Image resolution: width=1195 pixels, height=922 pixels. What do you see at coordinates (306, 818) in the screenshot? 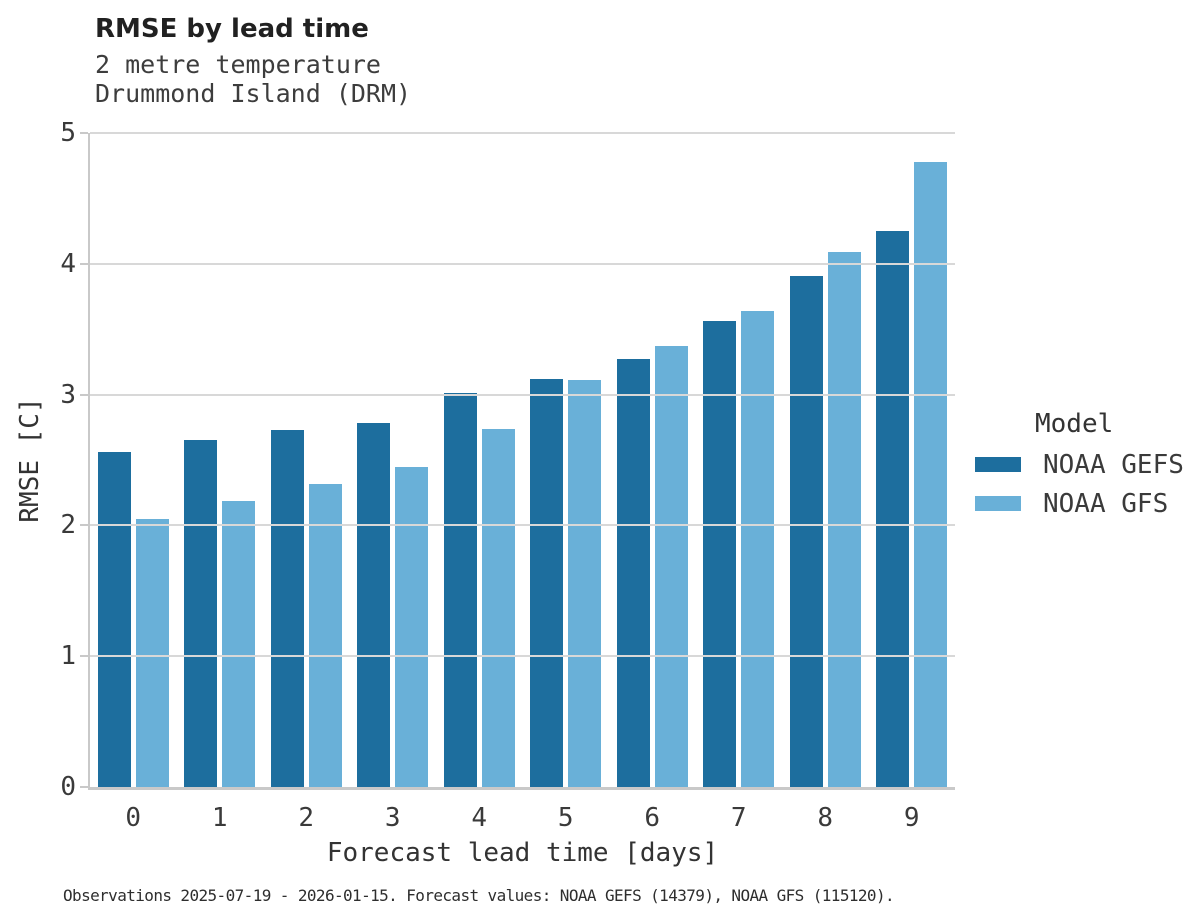
I see `x-tick-label-2: 2` at bounding box center [306, 818].